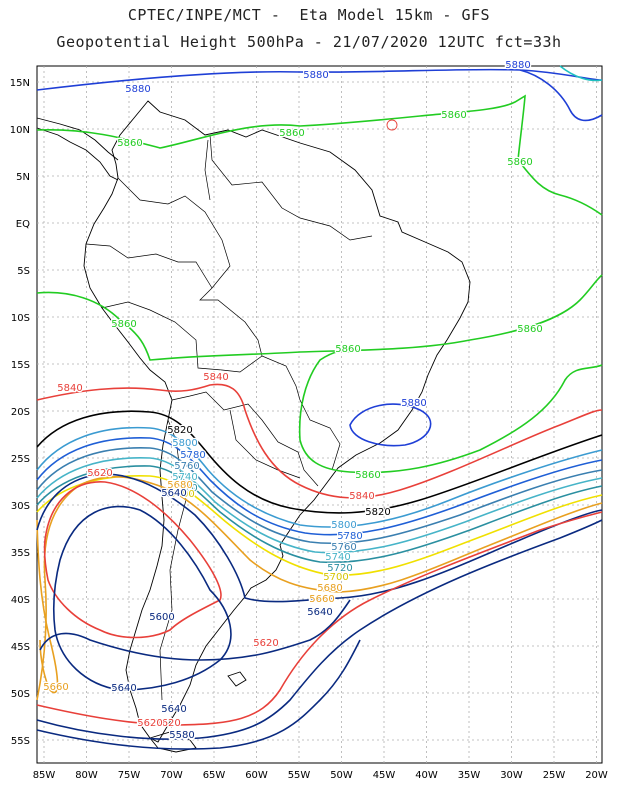  I want to click on contour-label: 5600, so click(181, 736).